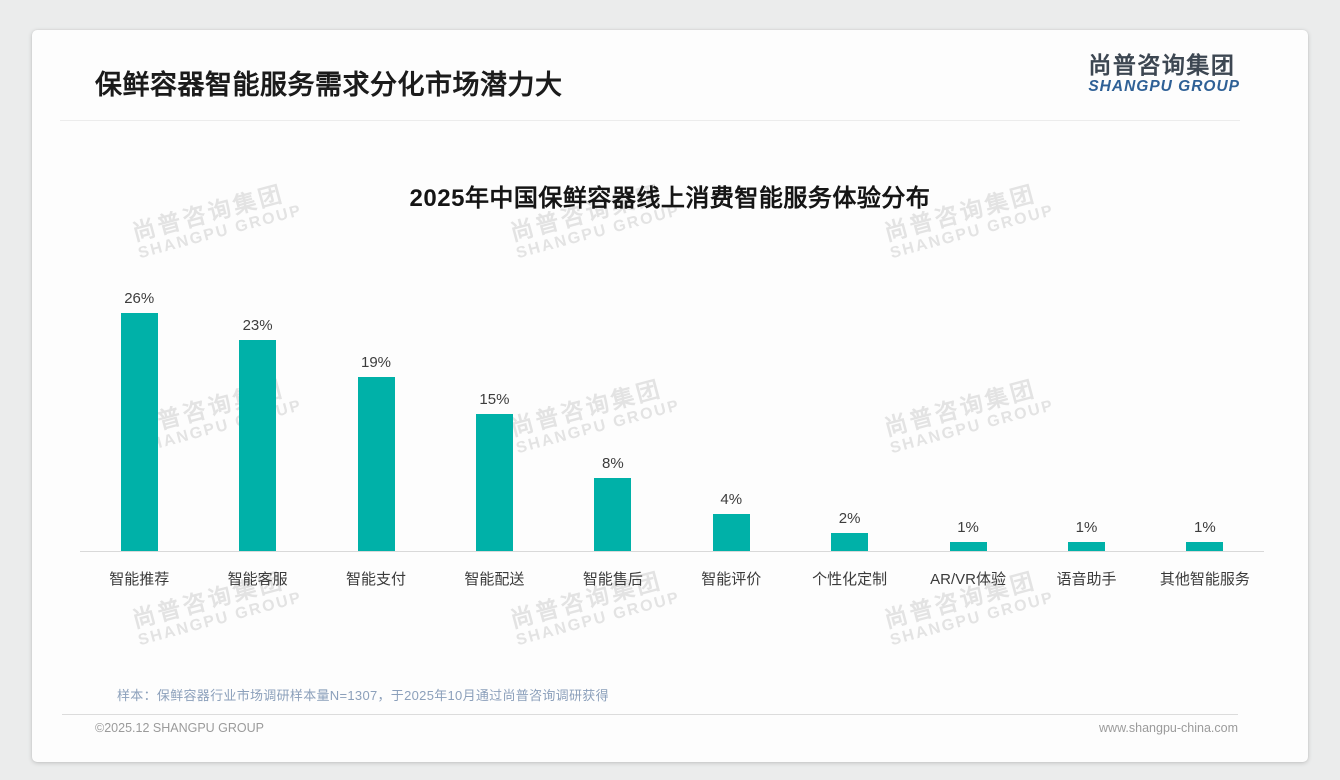  I want to click on logo: 尚普咨询集团 SHANGPU GROUP, so click(1164, 74).